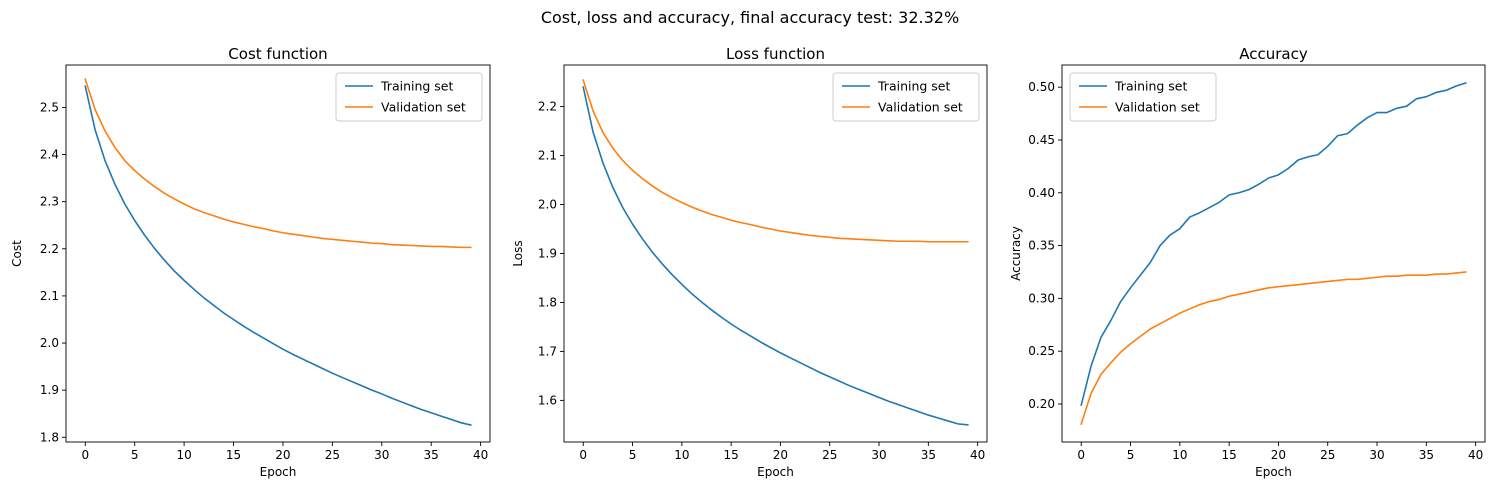 The height and width of the screenshot is (504, 1500). Describe the element at coordinates (1273, 54) in the screenshot. I see `chart-title: Accuracy` at that location.